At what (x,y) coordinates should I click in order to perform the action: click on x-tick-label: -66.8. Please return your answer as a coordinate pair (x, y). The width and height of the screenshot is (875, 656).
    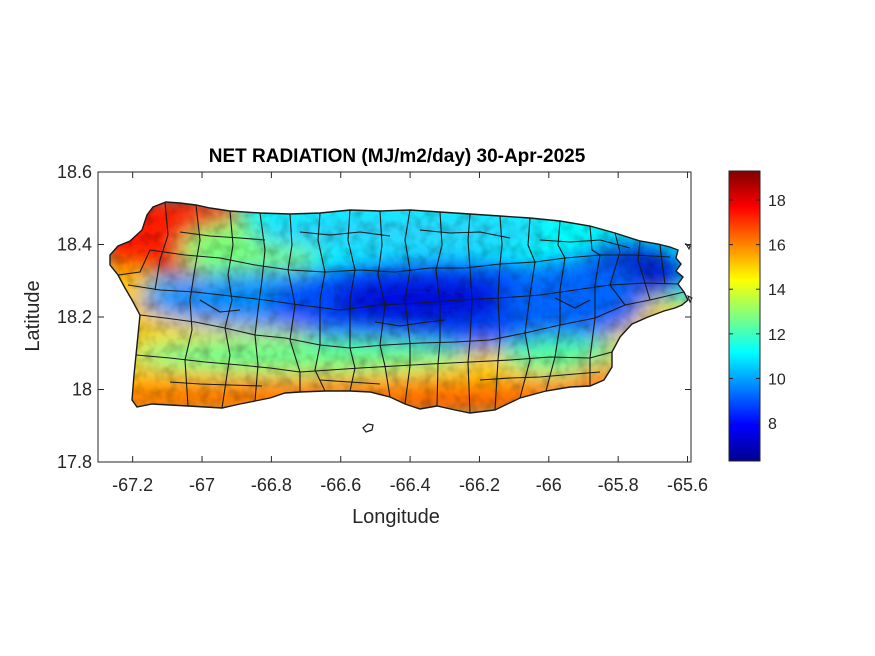
    Looking at the image, I should click on (271, 485).